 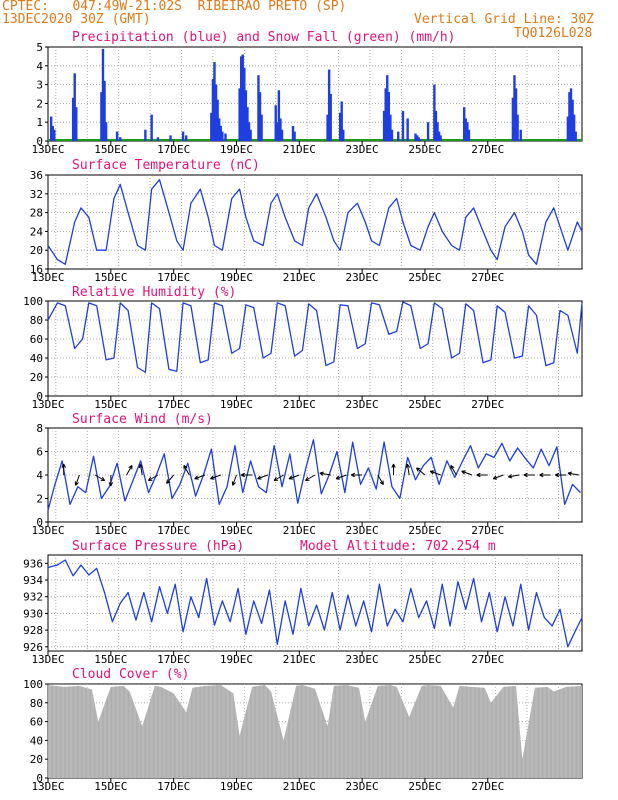 I want to click on pres-ytick-label: 926, so click(x=33, y=647).